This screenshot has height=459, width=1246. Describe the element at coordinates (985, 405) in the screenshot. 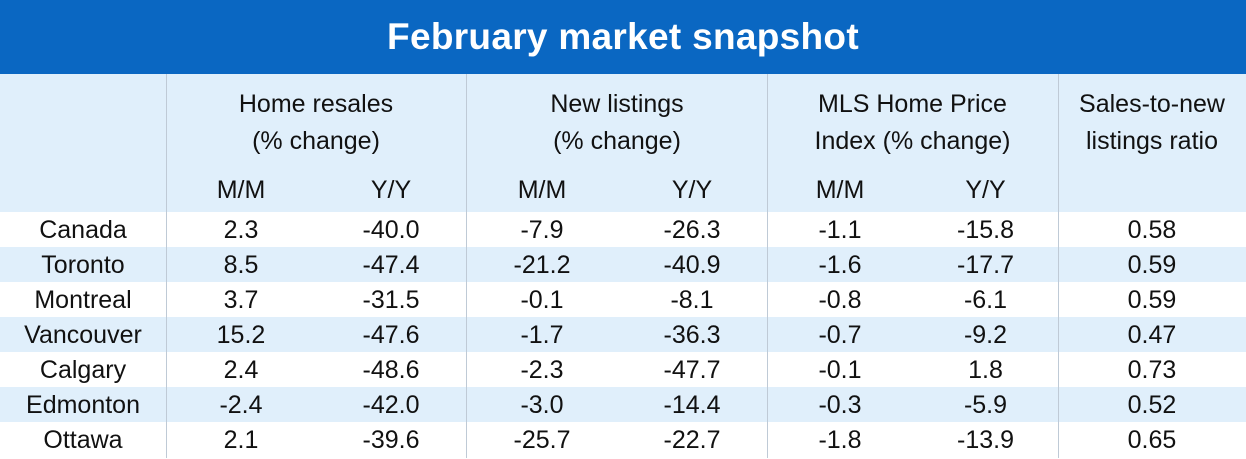

I see `value-mls-hpi-yy: -5.9` at that location.